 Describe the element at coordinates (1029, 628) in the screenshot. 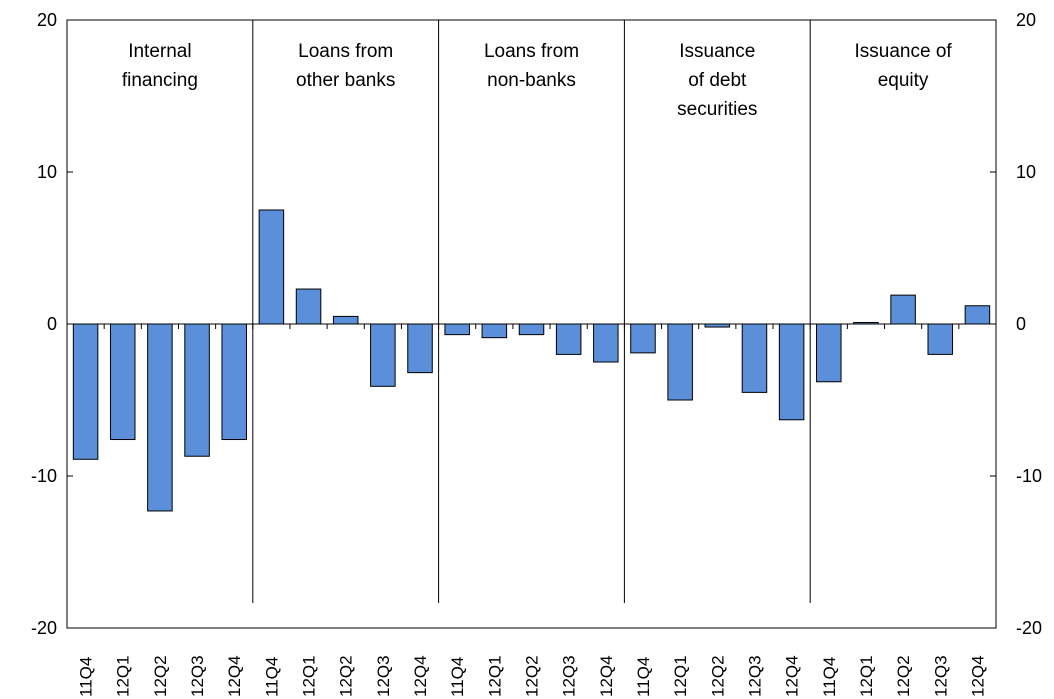

I see `y-tick-label-right: -20` at that location.